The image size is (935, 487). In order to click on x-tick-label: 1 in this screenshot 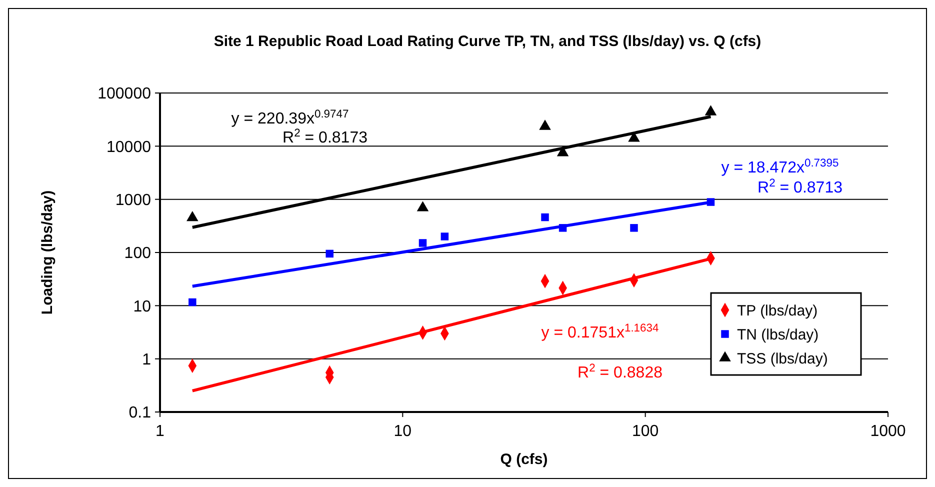, I will do `click(160, 431)`.